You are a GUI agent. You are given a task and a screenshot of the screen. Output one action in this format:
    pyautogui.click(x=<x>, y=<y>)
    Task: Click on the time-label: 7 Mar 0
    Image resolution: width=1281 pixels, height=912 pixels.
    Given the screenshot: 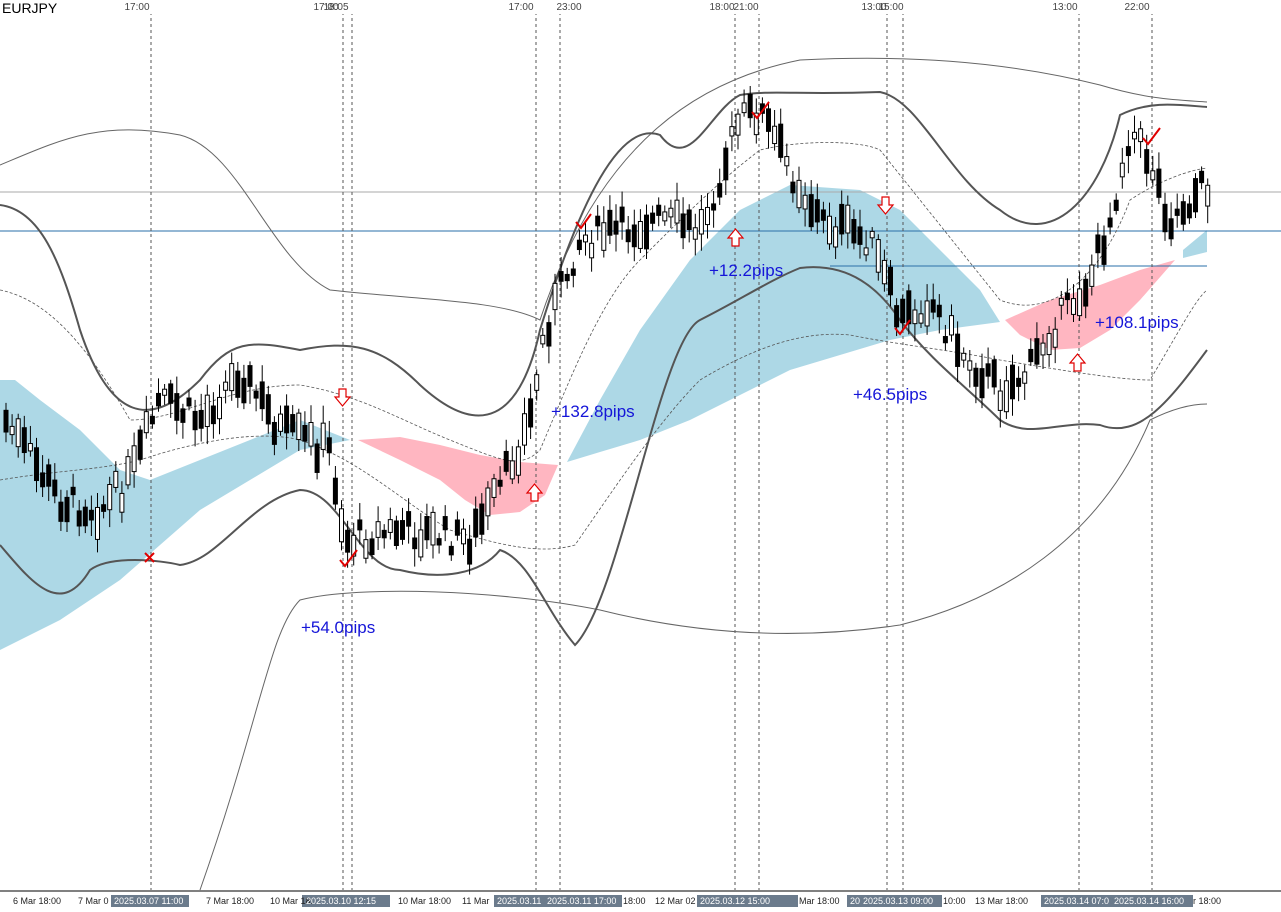 What is the action you would take?
    pyautogui.click(x=93, y=901)
    